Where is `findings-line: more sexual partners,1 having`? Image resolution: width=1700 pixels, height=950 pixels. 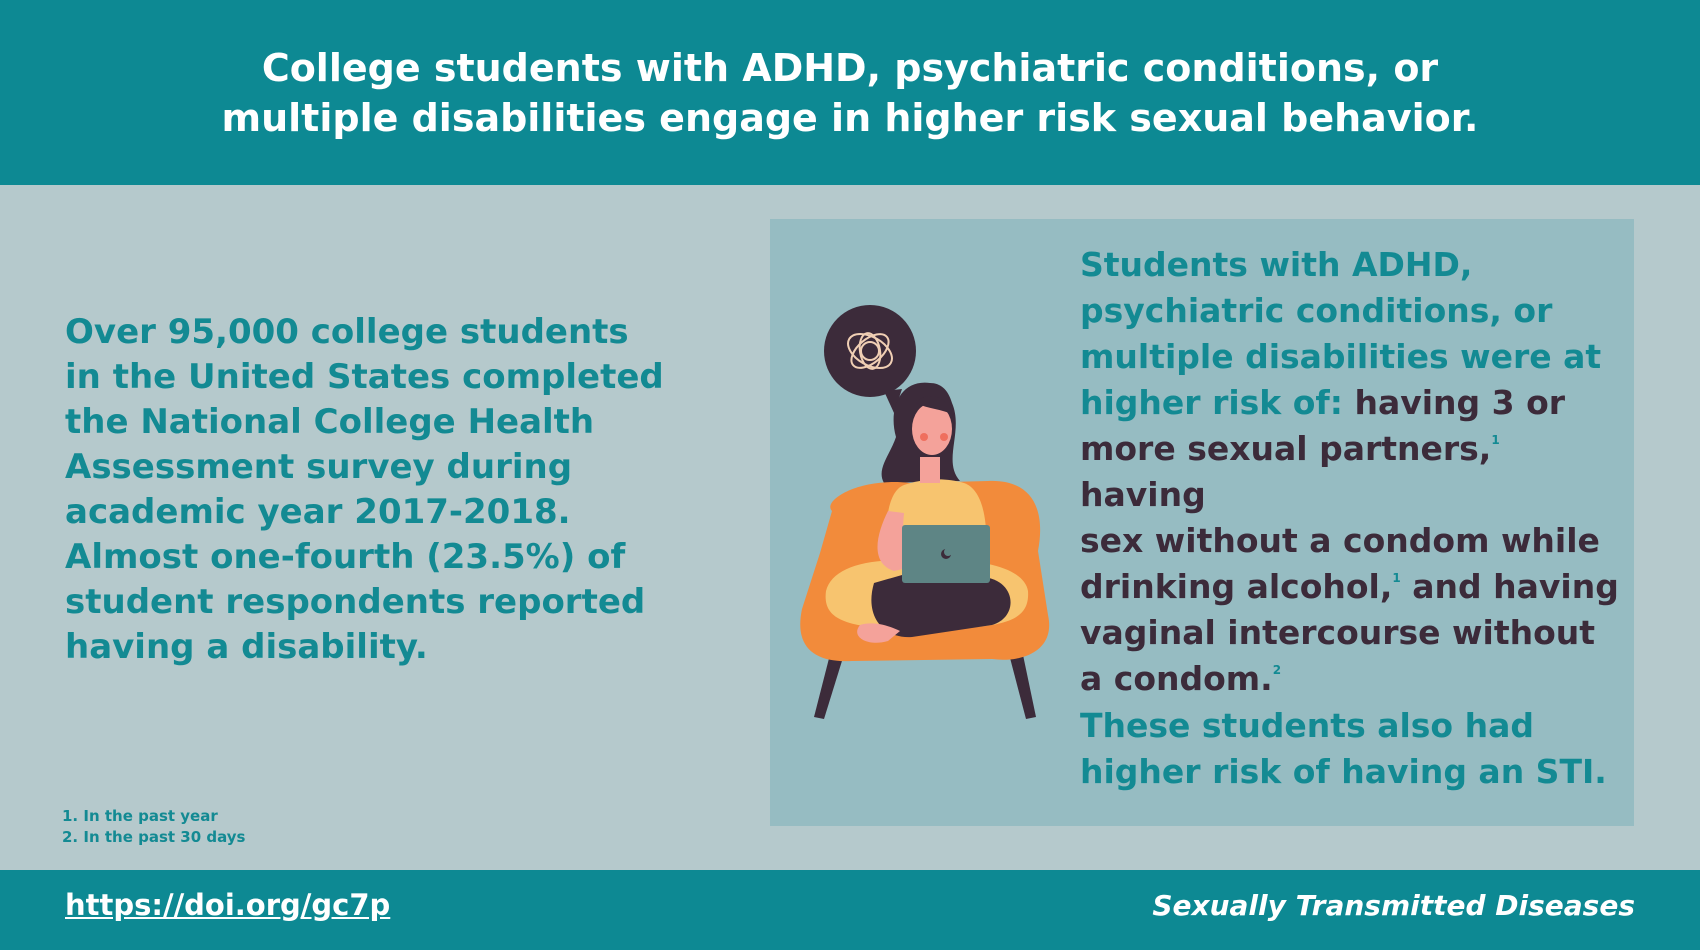
findings-line: more sexual partners,1 having is located at coordinates (1352, 472).